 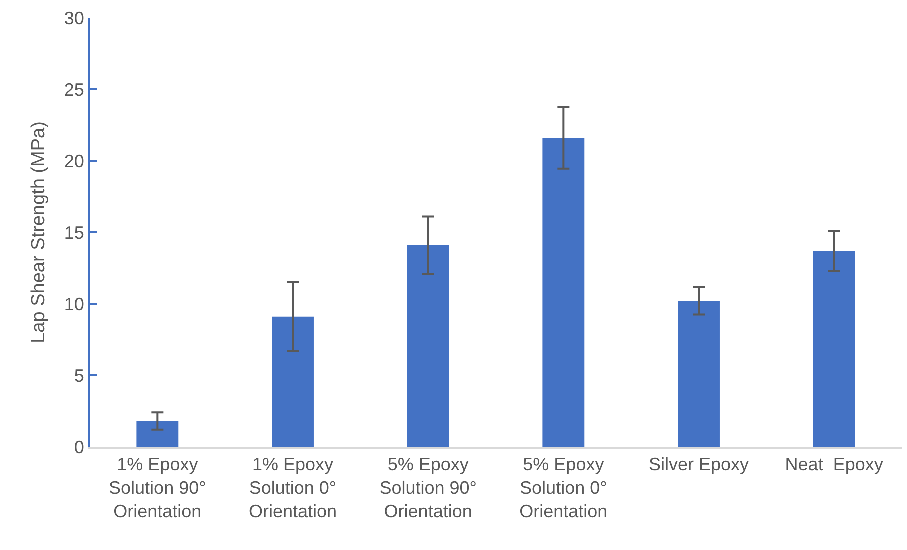 I want to click on x-tick-label: Neat Epoxy, so click(x=834, y=464).